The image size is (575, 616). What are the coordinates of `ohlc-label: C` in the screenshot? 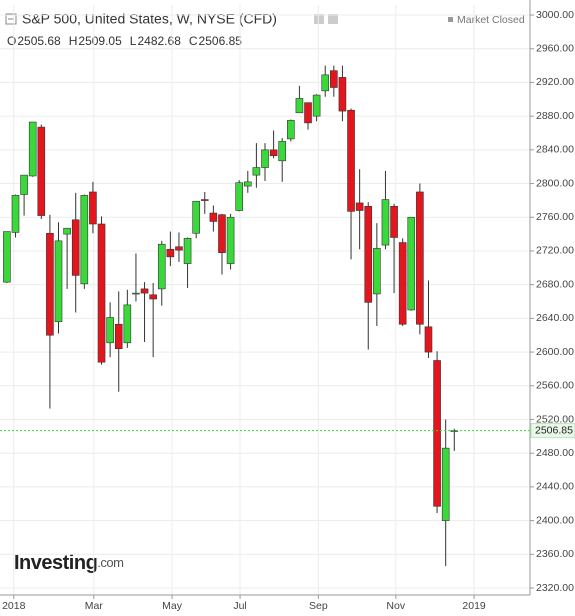 It's located at (193, 41).